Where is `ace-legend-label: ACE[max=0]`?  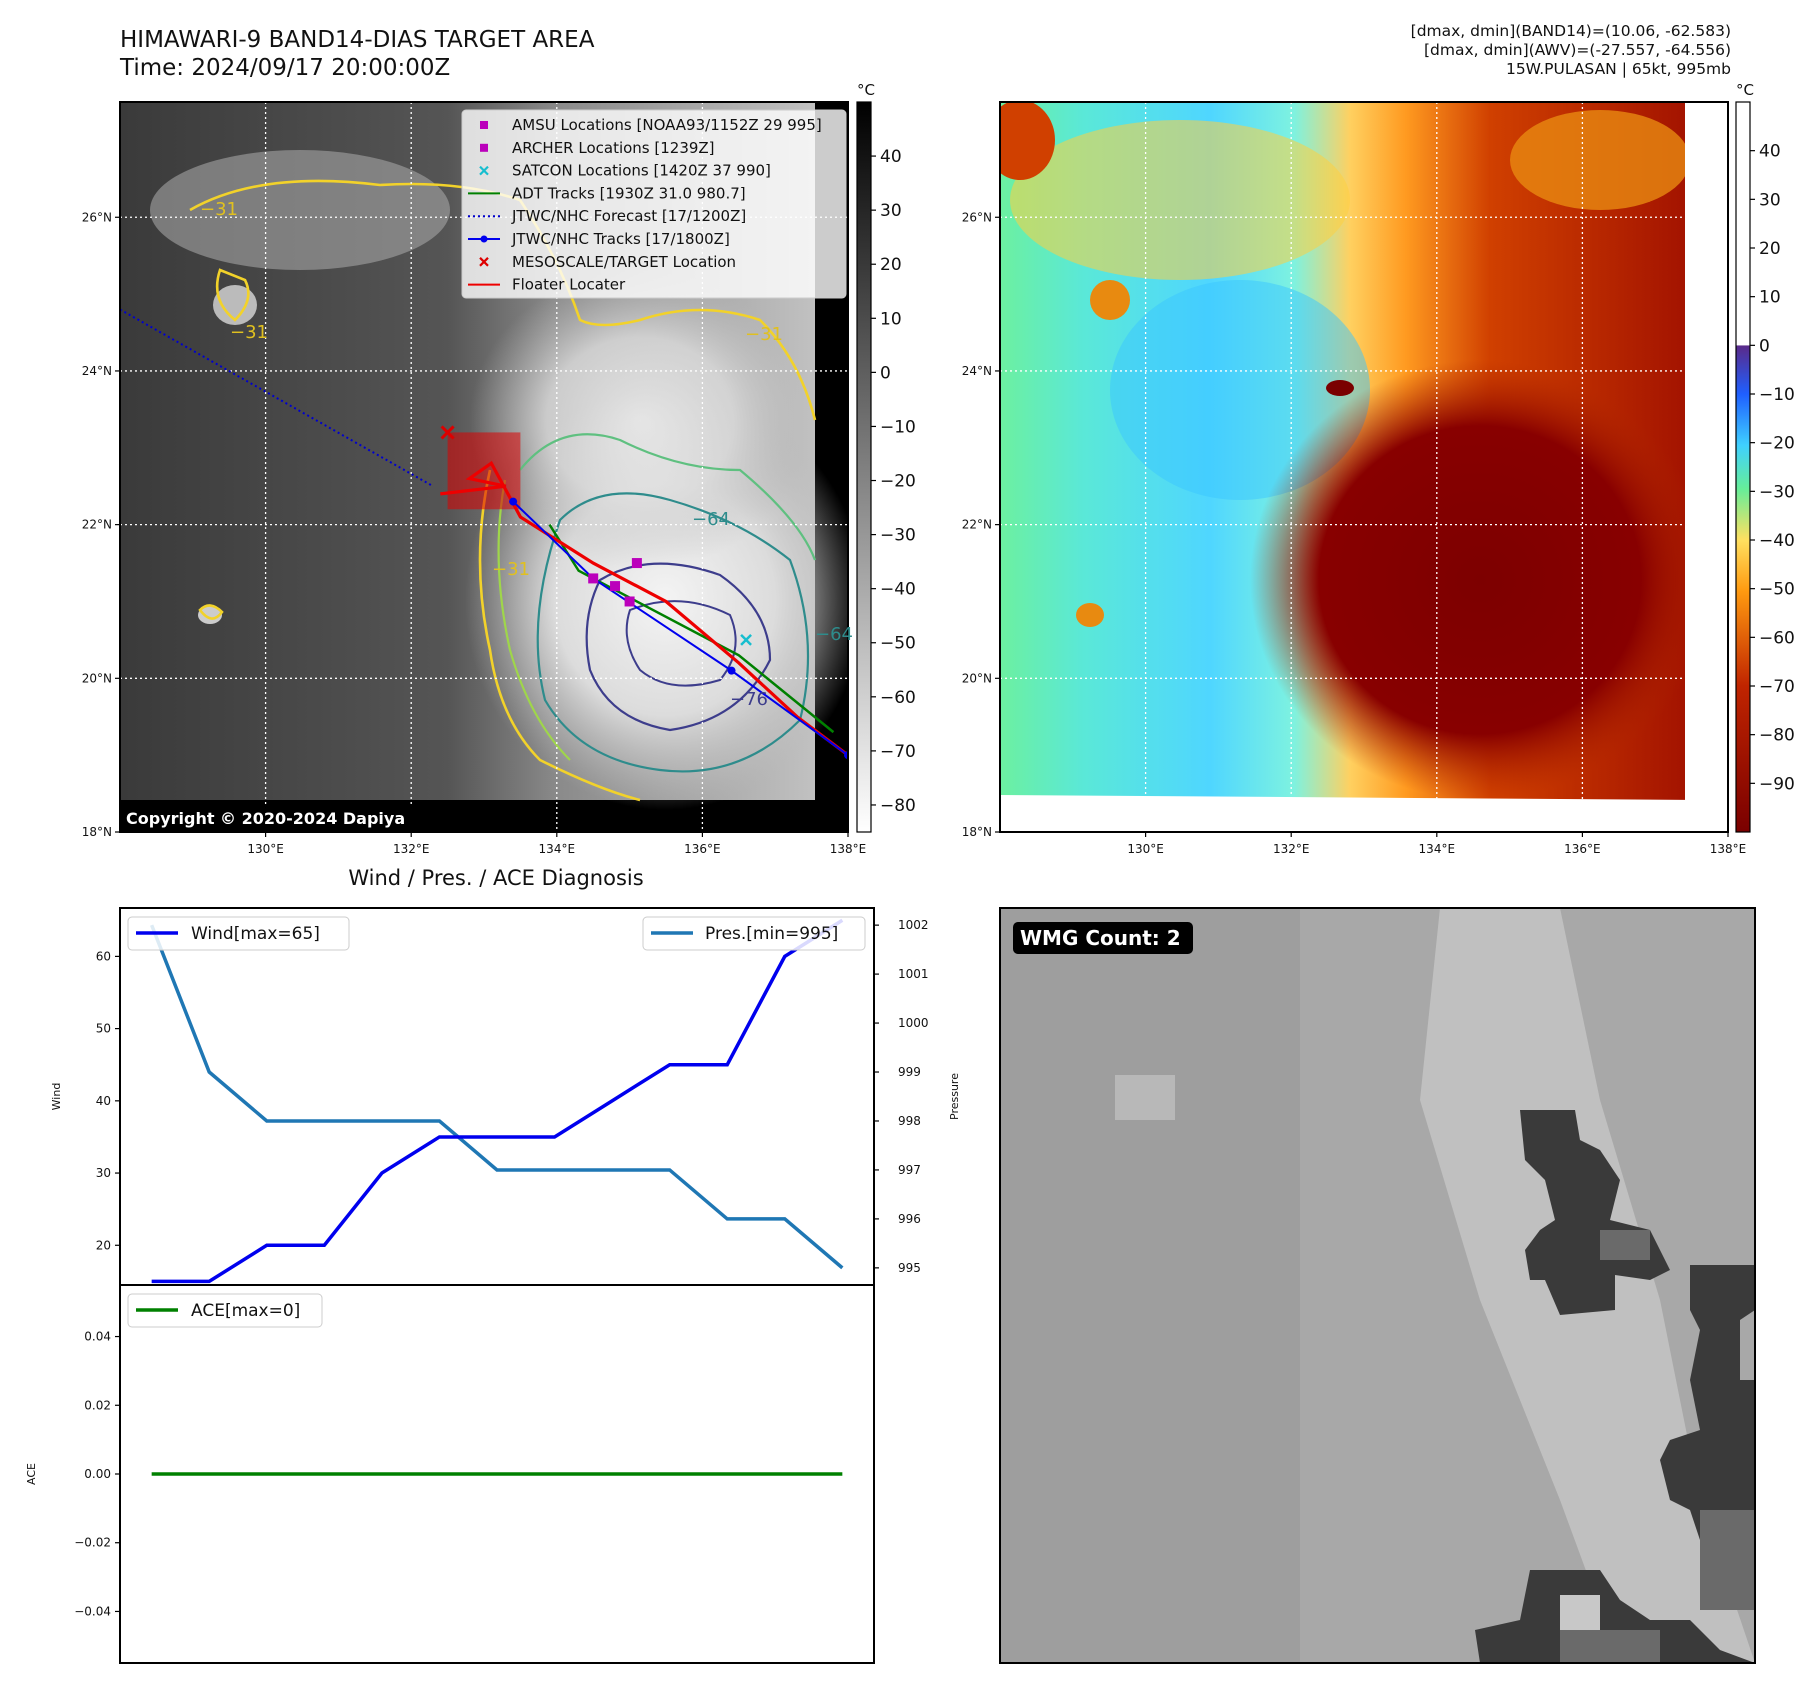
ace-legend-label: ACE[max=0] is located at coordinates (245, 1311).